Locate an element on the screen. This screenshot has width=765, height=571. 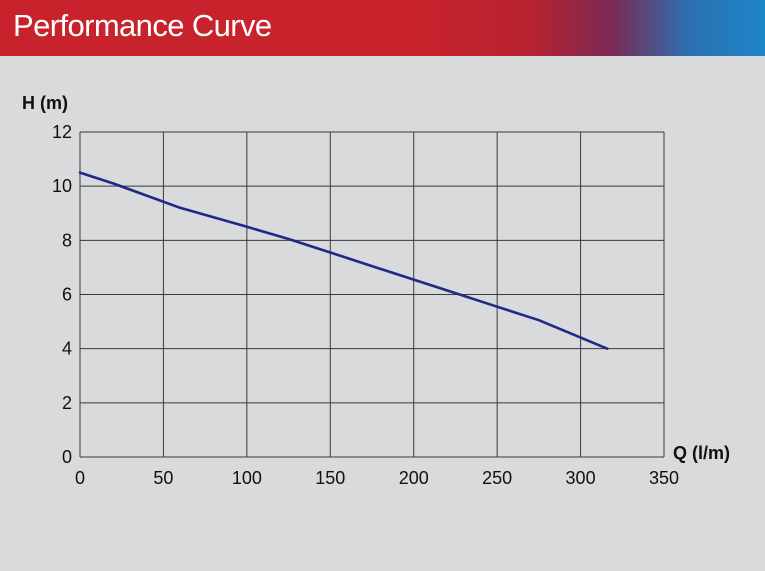
x-tick-label: 300 is located at coordinates (581, 478).